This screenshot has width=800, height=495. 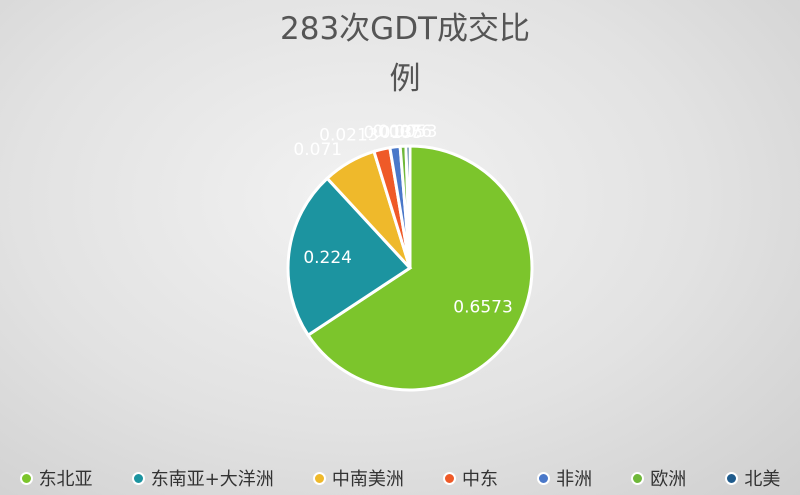 I want to click on data-label: 0.071, so click(x=317, y=150).